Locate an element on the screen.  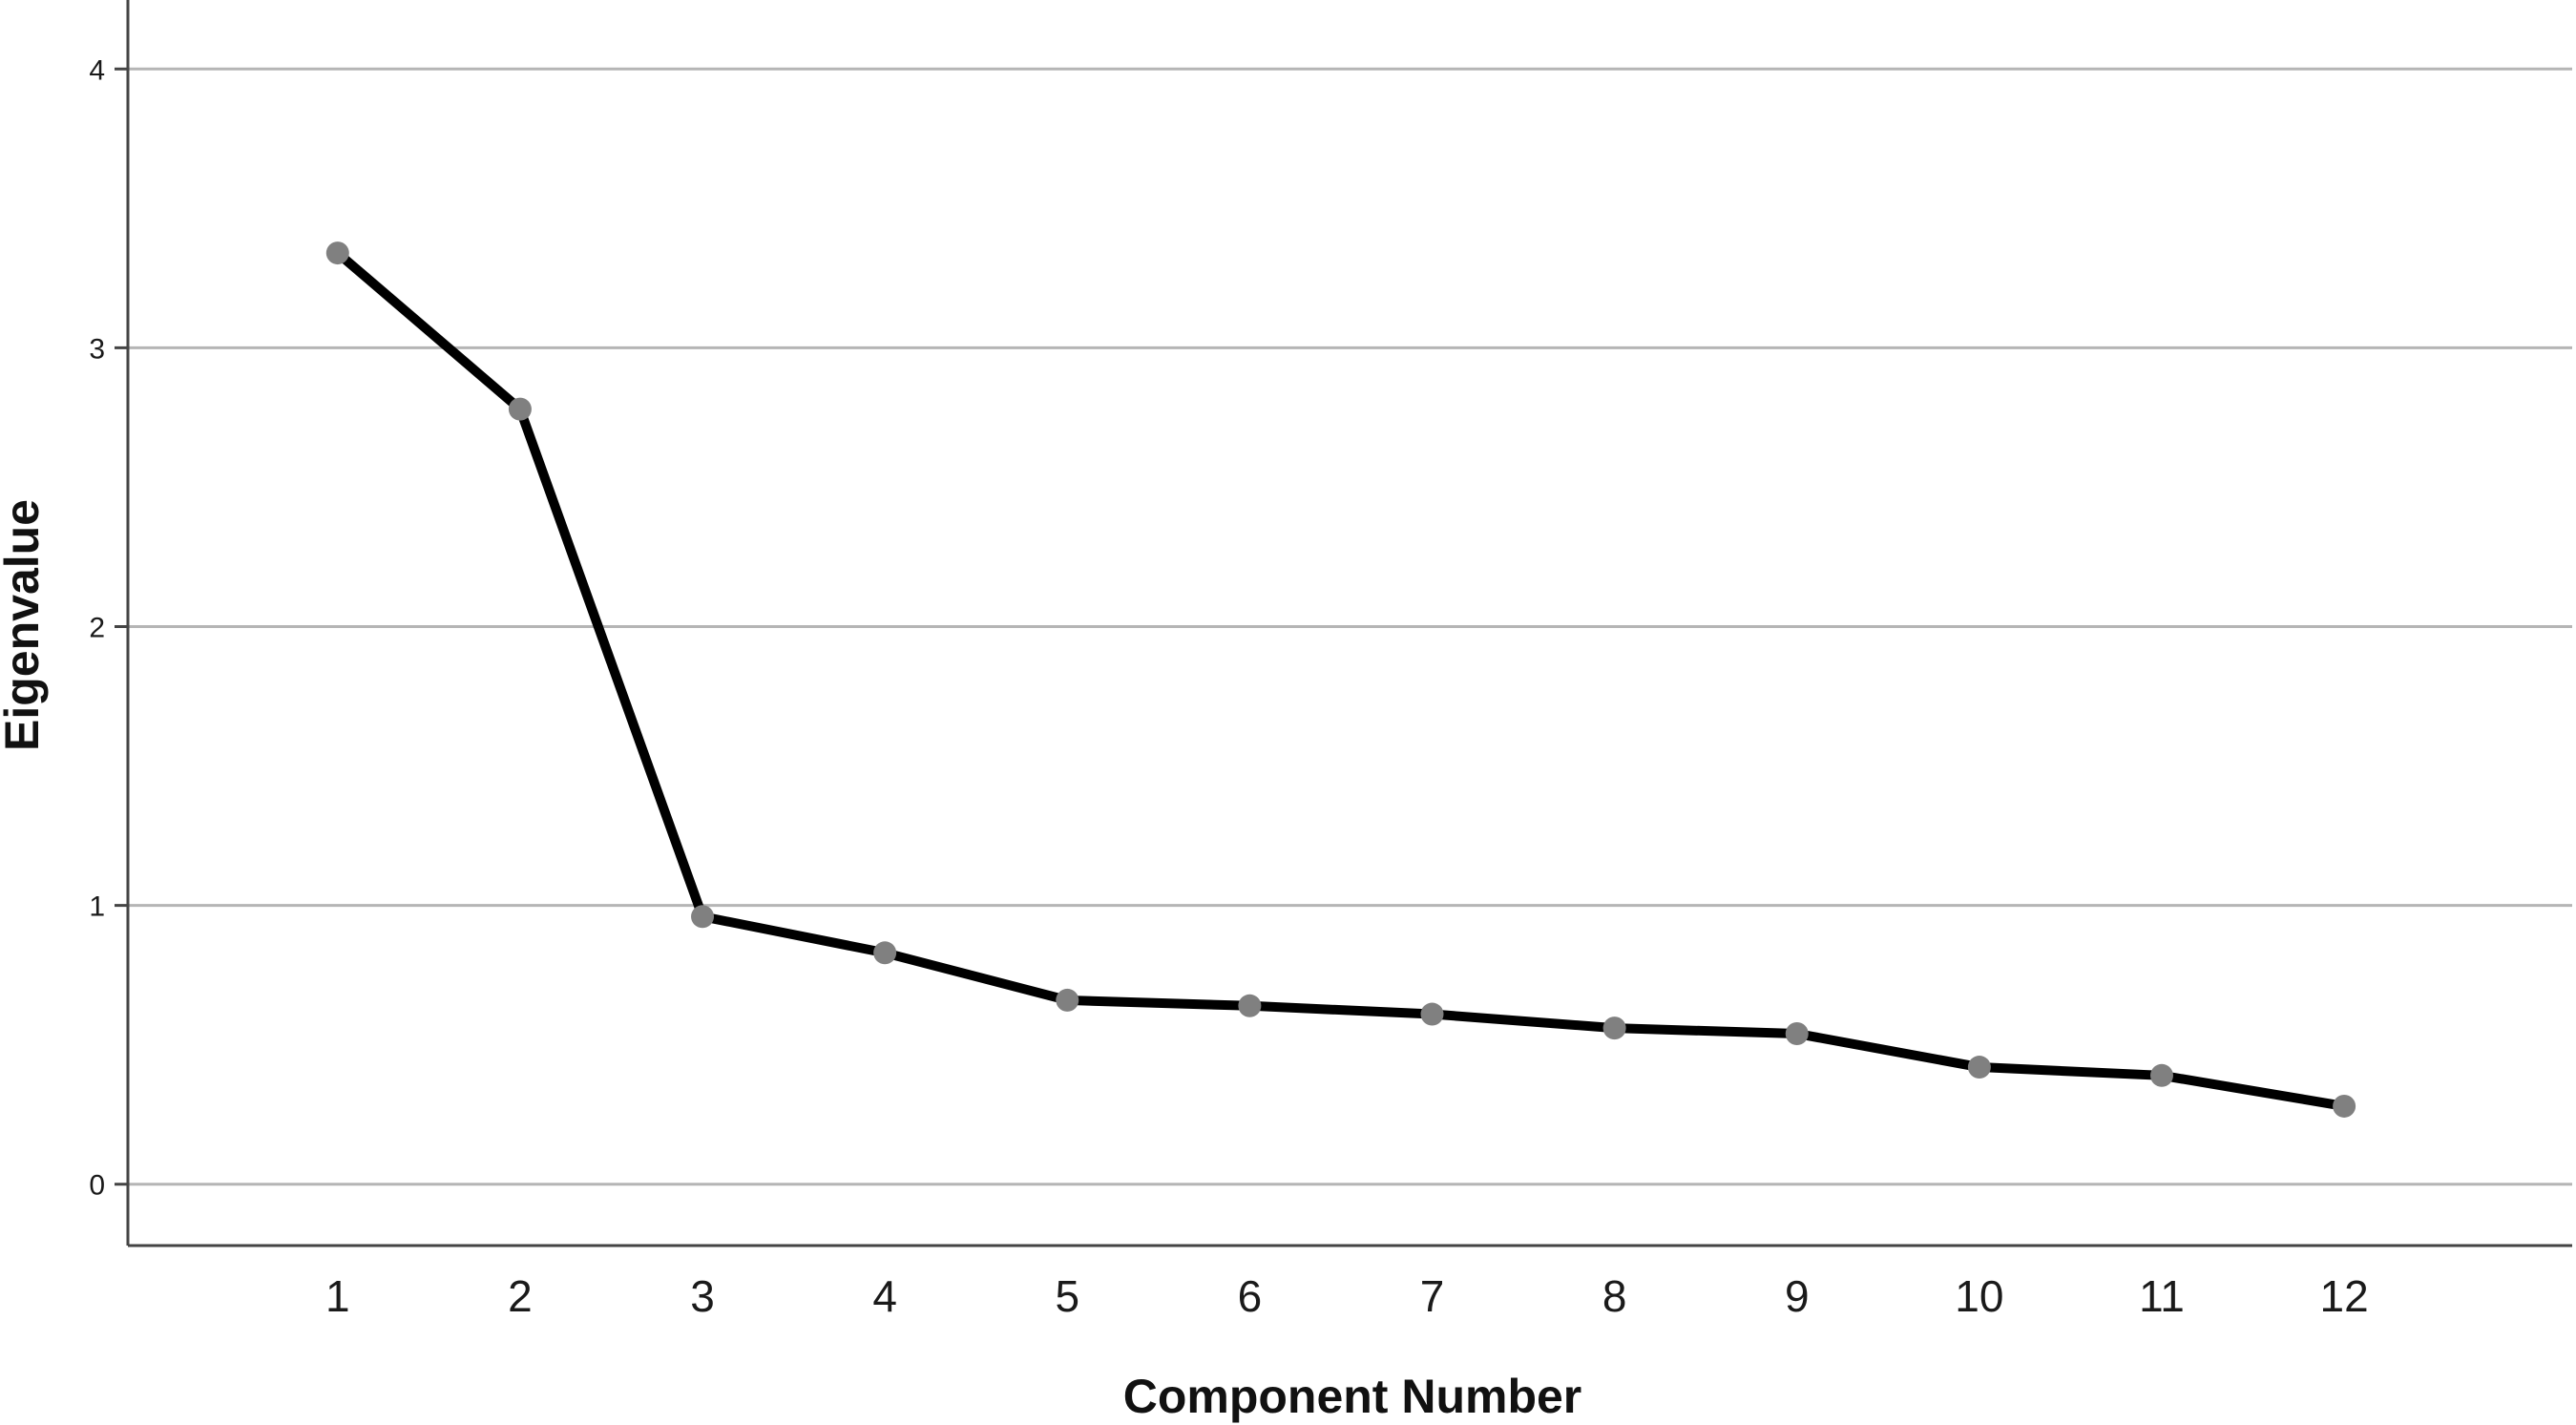
x-tick-label: 11 is located at coordinates (2162, 1296).